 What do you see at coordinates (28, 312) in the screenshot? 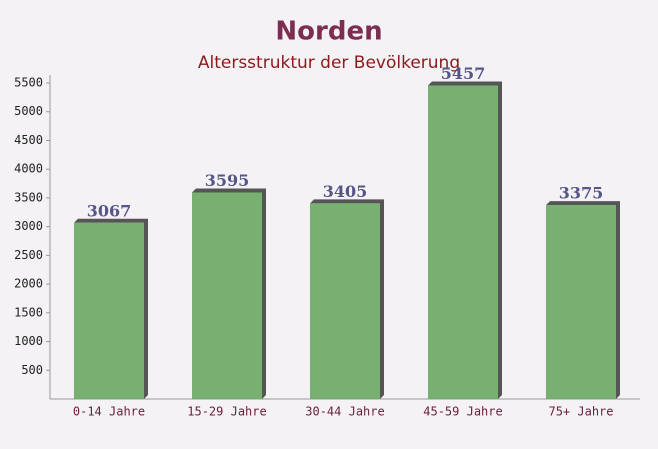
I see `y-tick-label: 1500` at bounding box center [28, 312].